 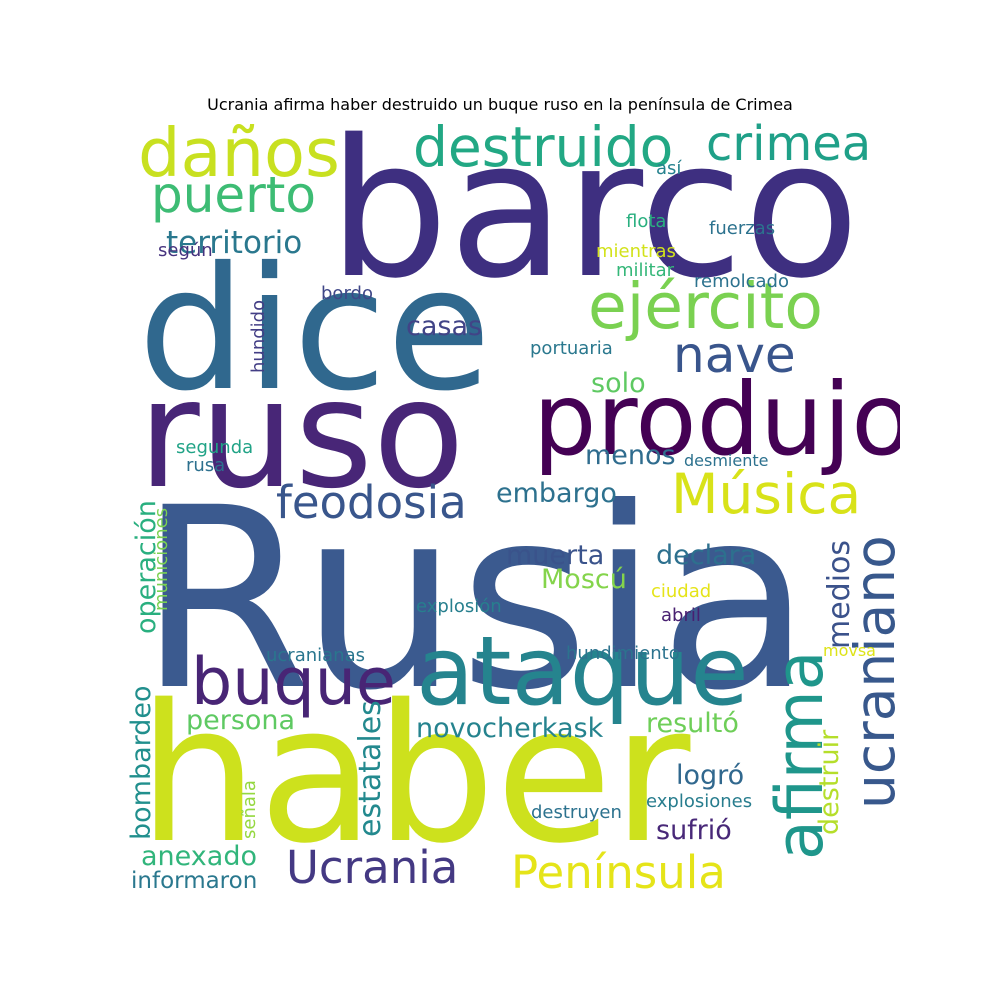 I want to click on word-fuerzas: fuerzas, so click(x=742, y=228).